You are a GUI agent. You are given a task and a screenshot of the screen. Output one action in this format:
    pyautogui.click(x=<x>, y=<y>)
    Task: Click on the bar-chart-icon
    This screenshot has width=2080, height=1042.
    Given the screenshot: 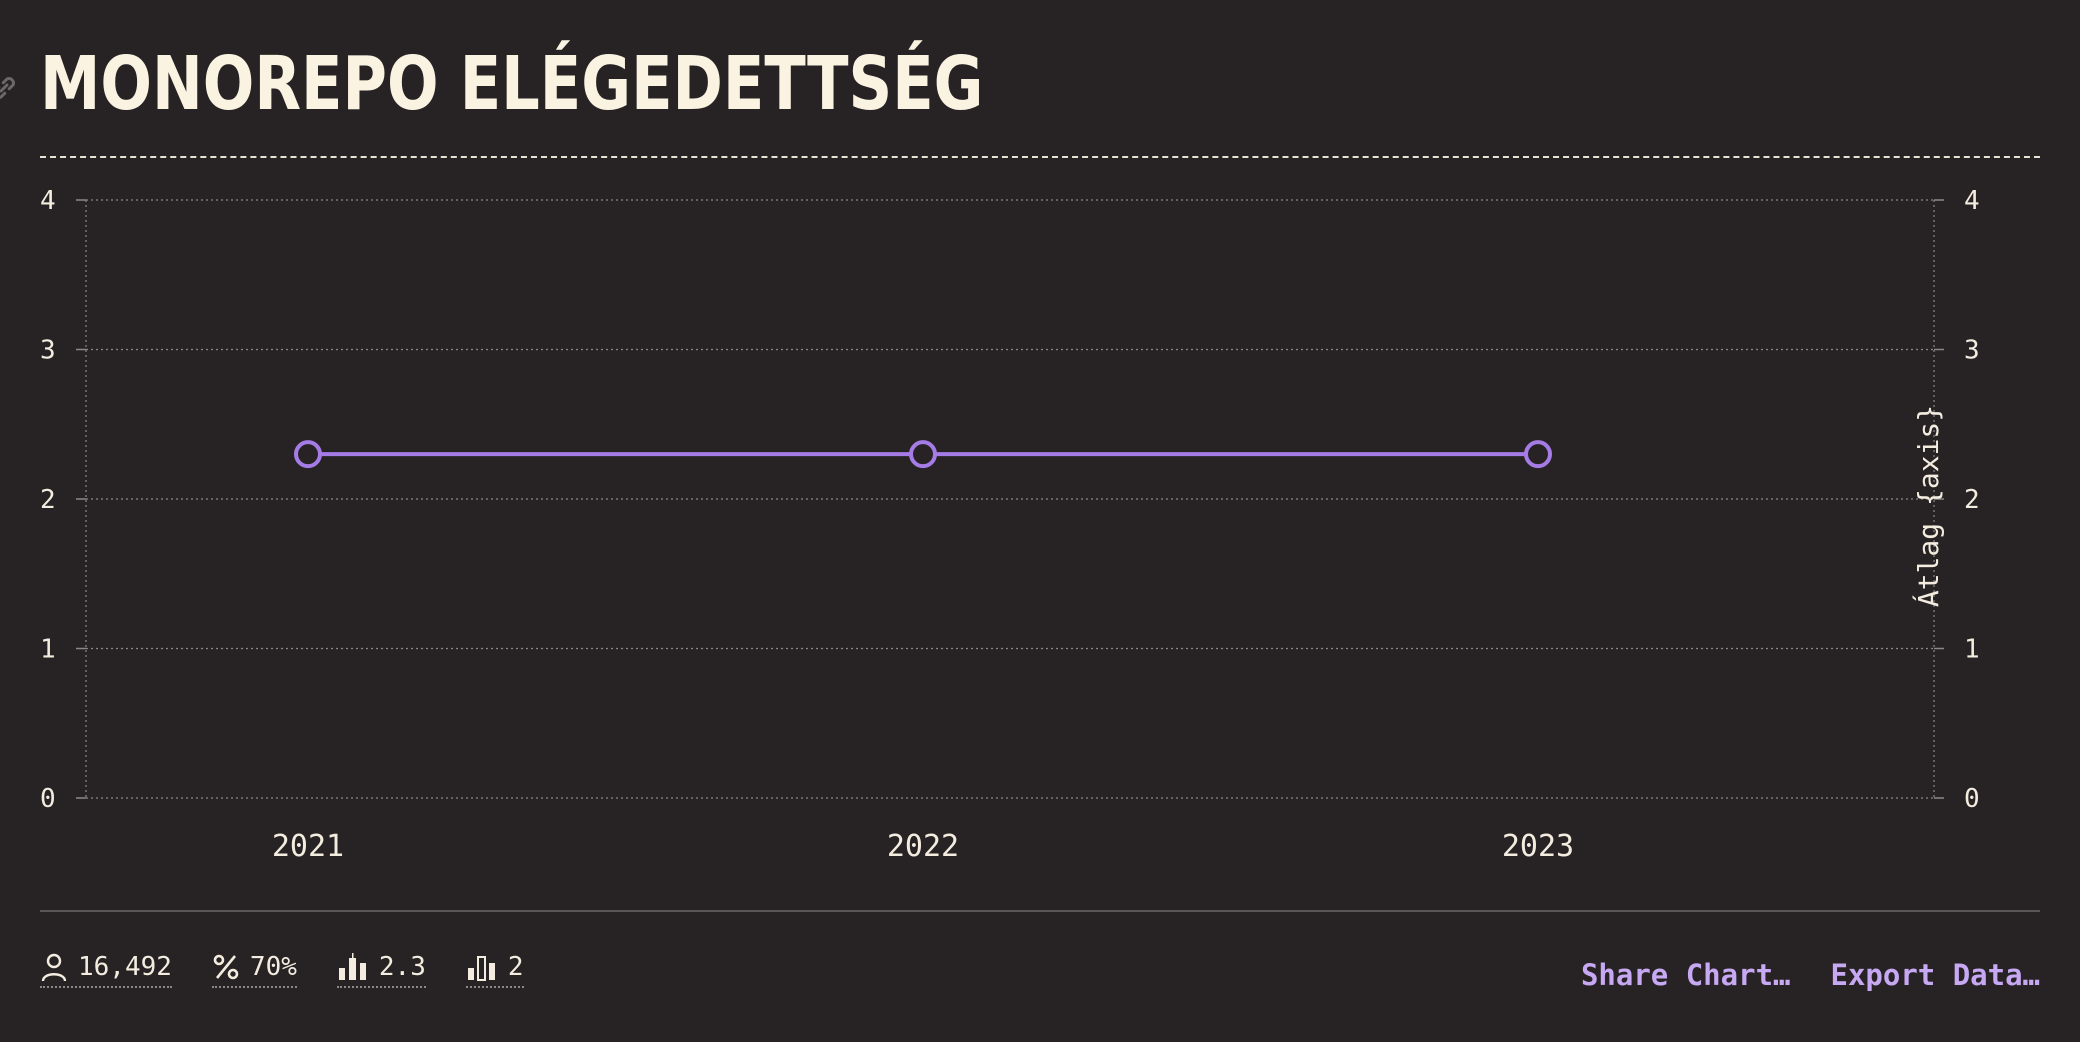 What is the action you would take?
    pyautogui.click(x=481, y=968)
    